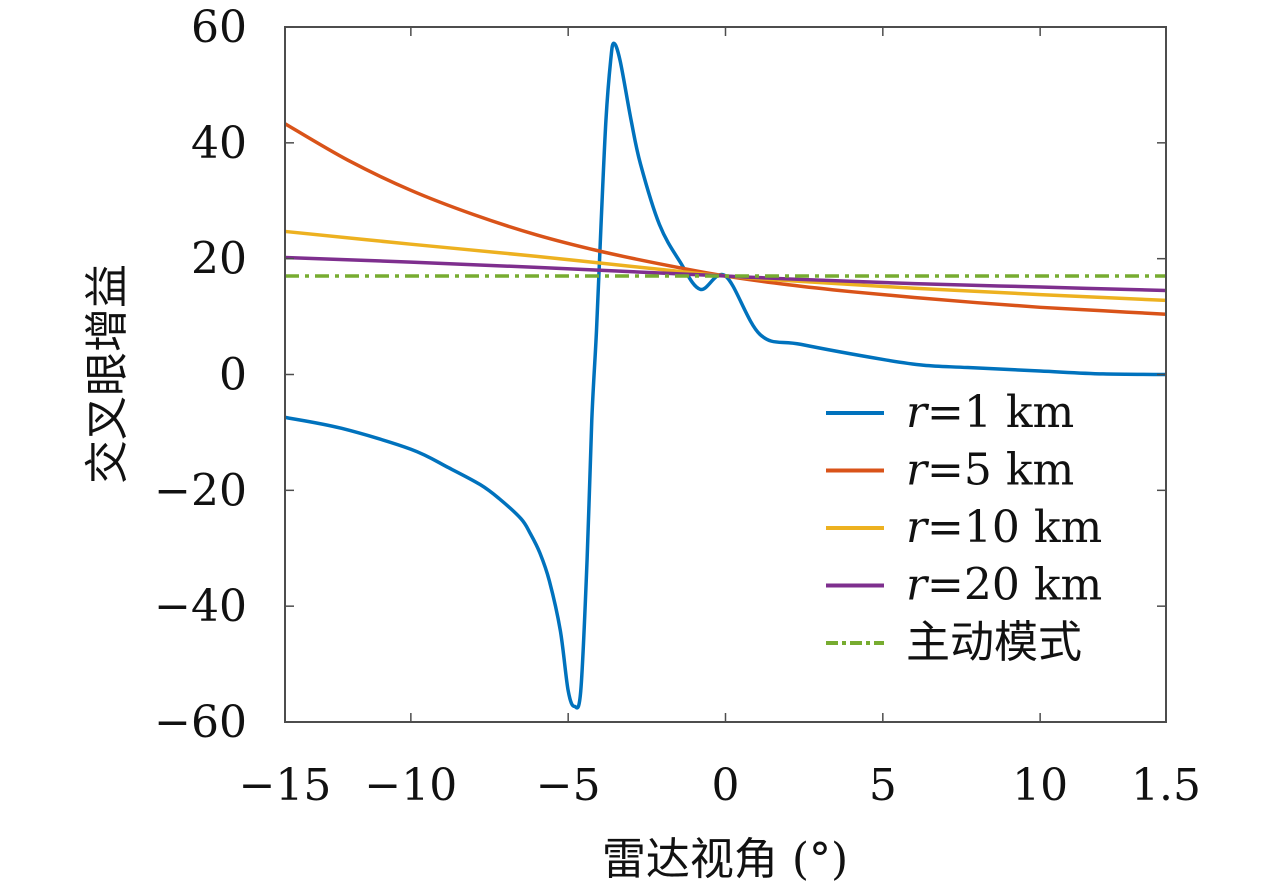 Image resolution: width=1280 pixels, height=896 pixels. I want to click on legend-label-2: r=5 km, so click(990, 470).